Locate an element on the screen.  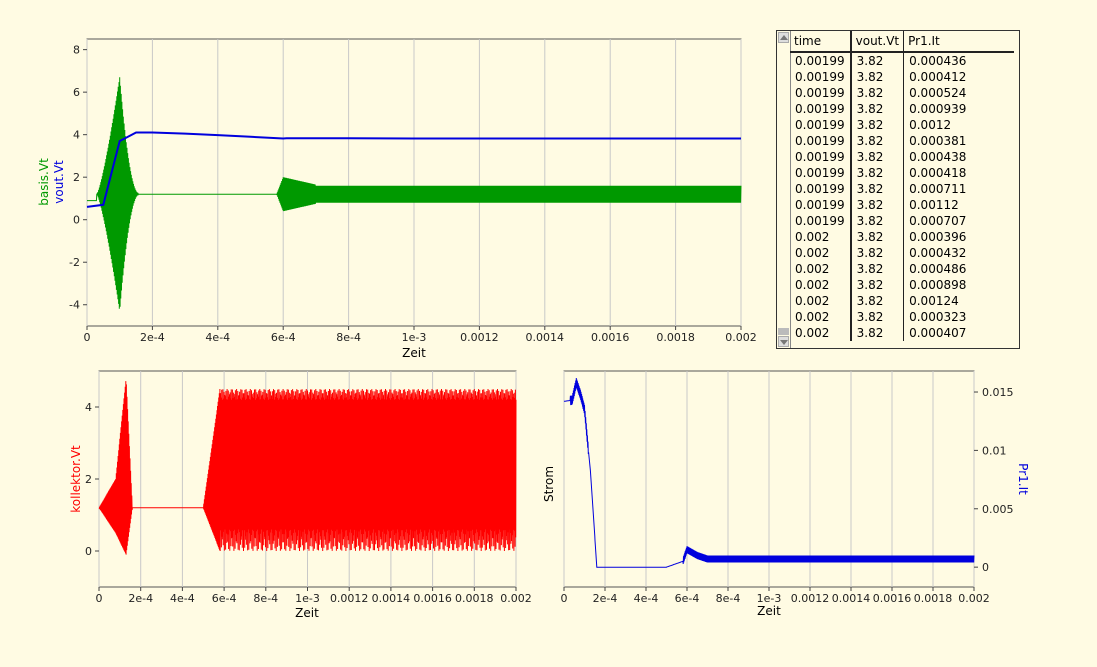
chart-bottom-right-xlabel: Zeit is located at coordinates (769, 611).